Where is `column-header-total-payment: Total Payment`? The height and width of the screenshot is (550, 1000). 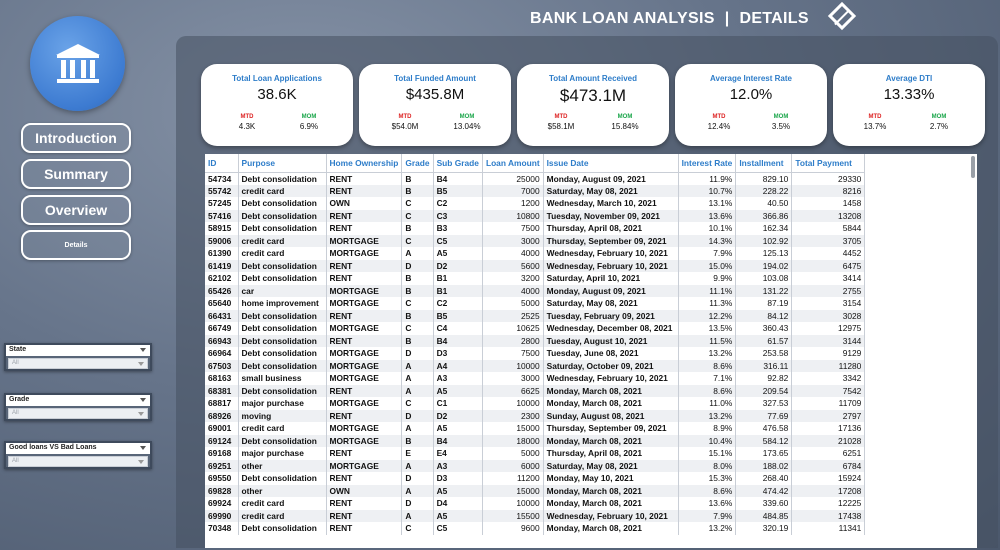
column-header-total-payment: Total Payment is located at coordinates (828, 163).